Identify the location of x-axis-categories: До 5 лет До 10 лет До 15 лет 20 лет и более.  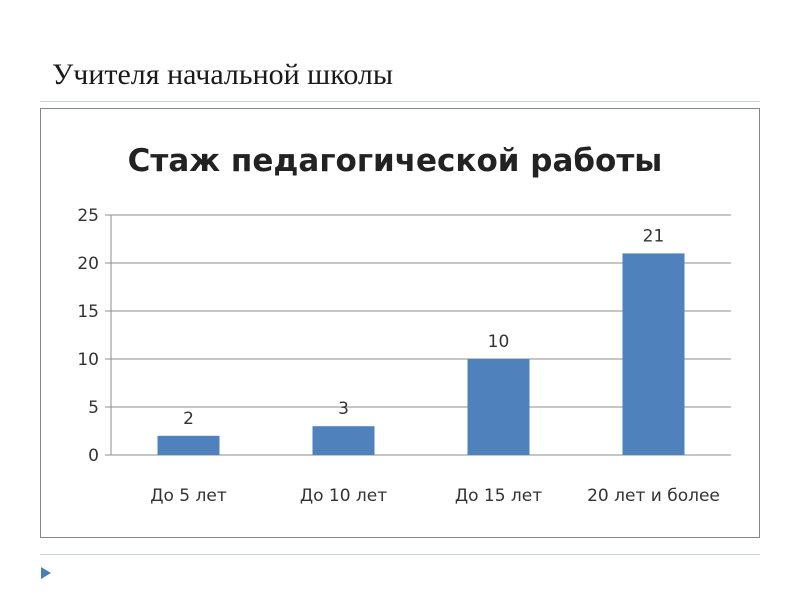
(435, 496).